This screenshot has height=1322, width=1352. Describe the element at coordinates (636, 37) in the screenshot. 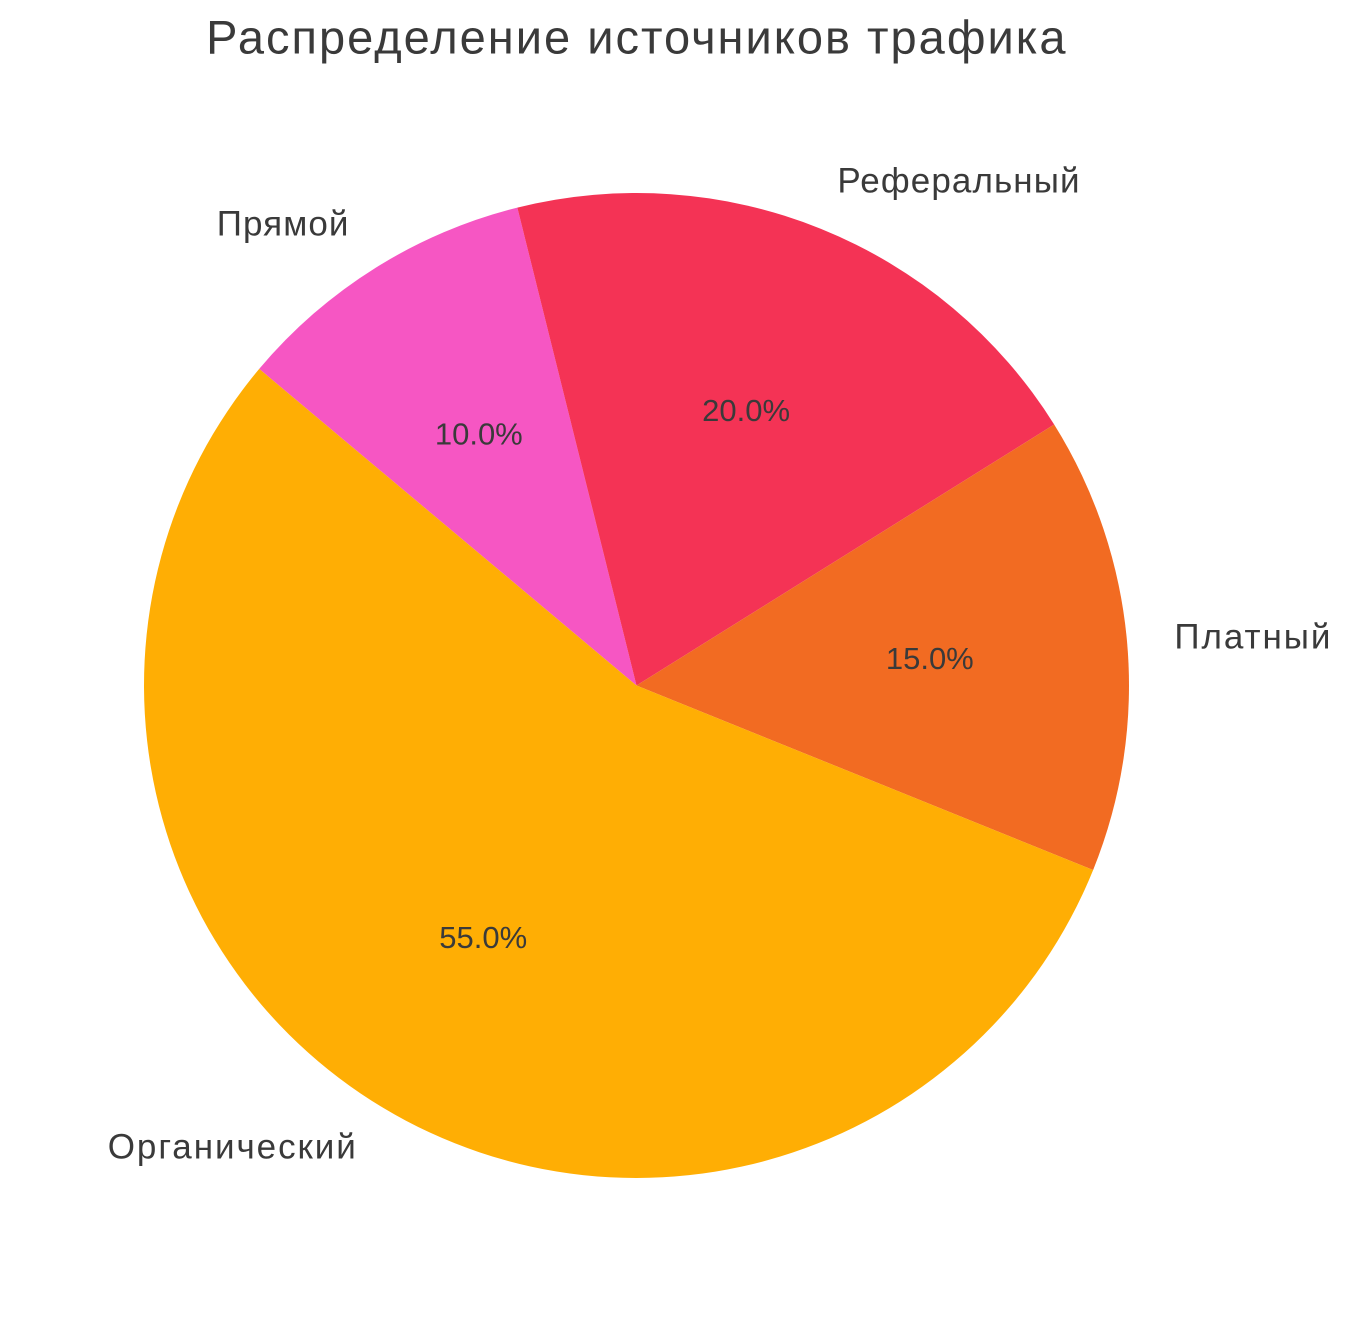

I see `svg-text:Распределение источников трафи: Распределение источников трафика` at that location.